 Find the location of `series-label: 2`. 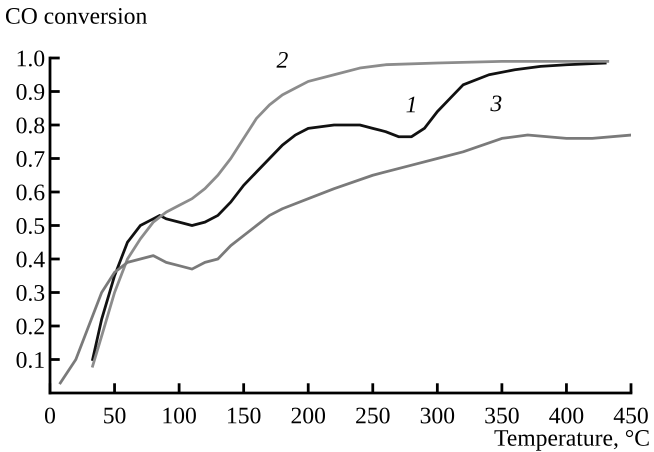

series-label: 2 is located at coordinates (282, 60).